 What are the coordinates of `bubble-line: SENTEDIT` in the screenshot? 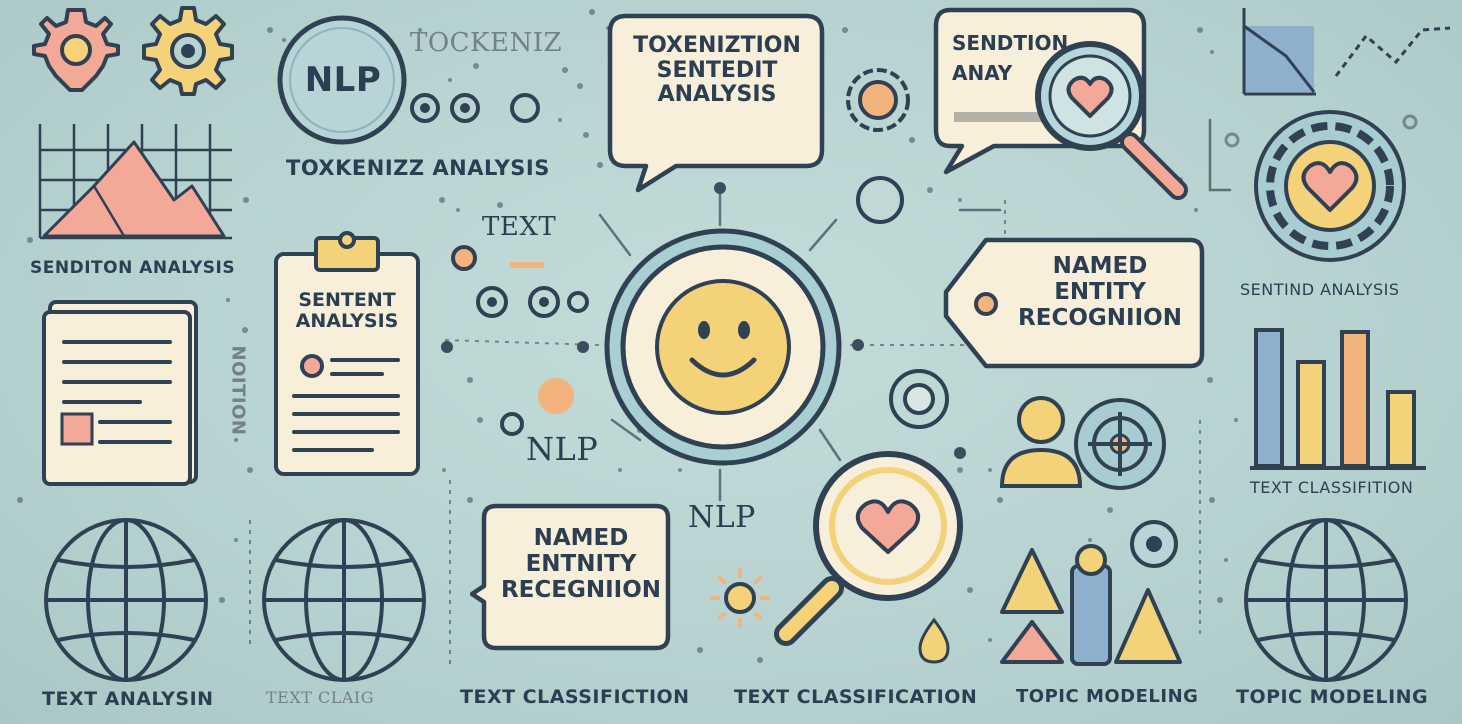 It's located at (717, 70).